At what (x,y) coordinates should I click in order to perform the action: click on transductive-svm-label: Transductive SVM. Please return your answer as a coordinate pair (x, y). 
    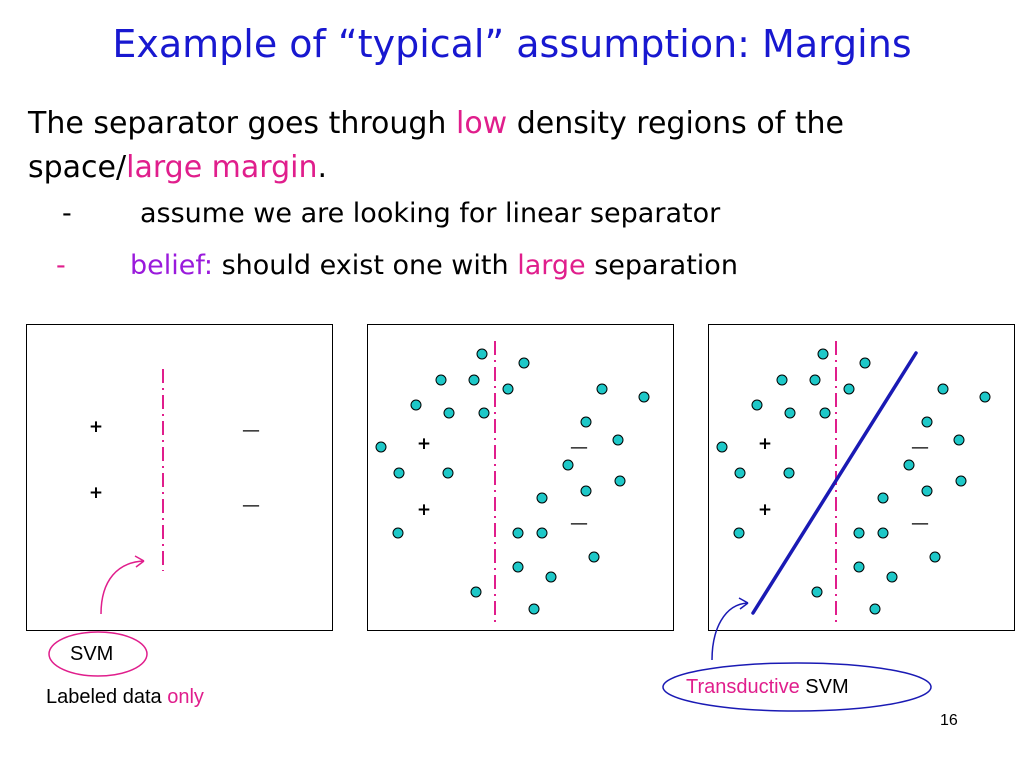
    Looking at the image, I should click on (767, 687).